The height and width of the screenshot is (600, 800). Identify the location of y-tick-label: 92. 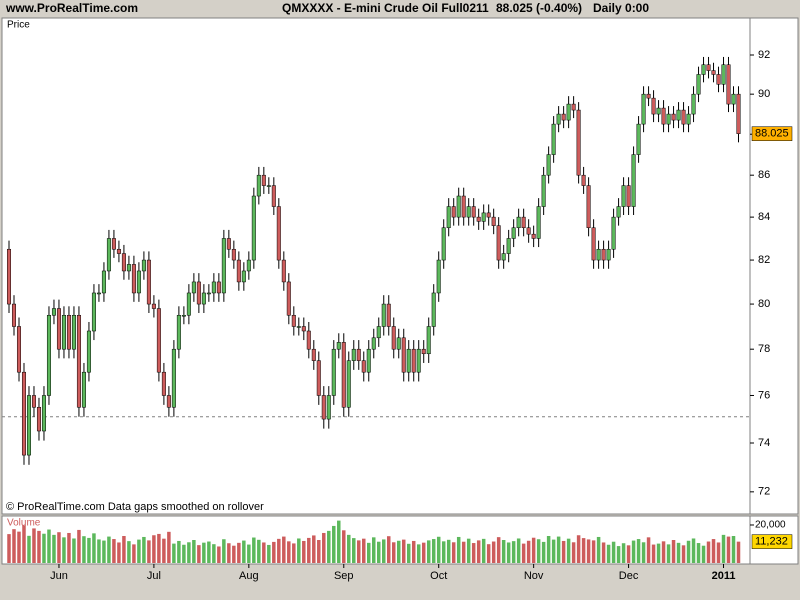
(764, 55).